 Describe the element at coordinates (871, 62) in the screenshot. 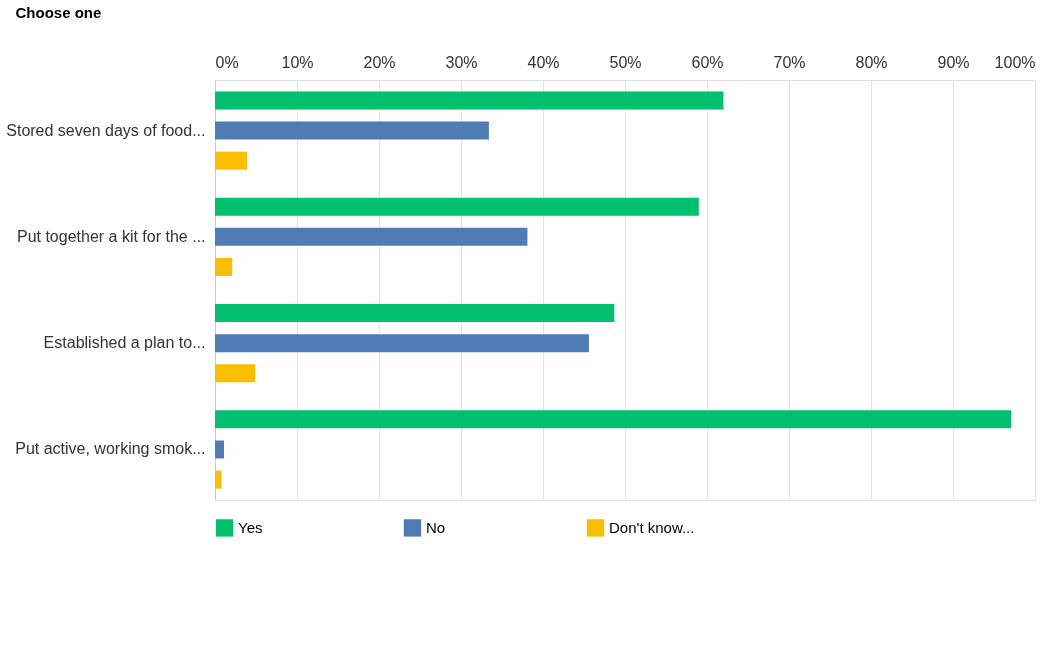

I see `x-tick-label: 80%` at that location.